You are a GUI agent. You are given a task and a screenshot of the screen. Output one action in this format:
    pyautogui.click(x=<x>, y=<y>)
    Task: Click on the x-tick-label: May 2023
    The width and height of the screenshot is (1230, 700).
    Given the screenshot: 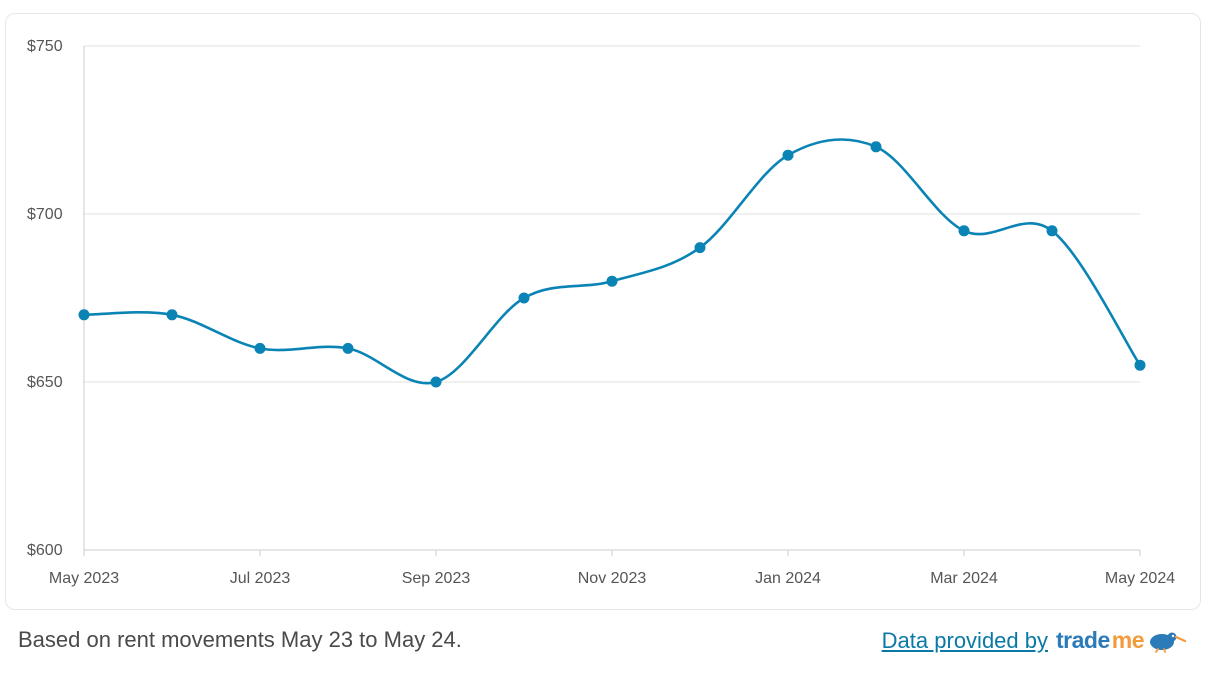 What is the action you would take?
    pyautogui.click(x=84, y=578)
    